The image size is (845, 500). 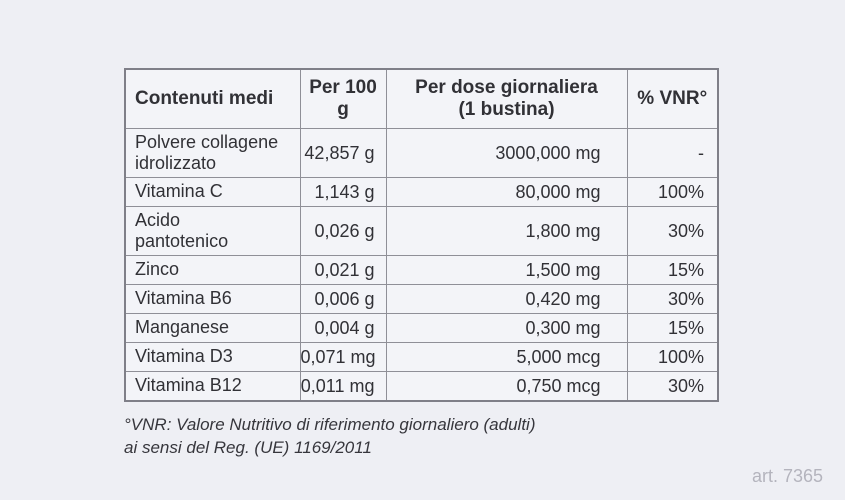 What do you see at coordinates (212, 191) in the screenshot?
I see `cell-nutrient-name: Vitamina C` at bounding box center [212, 191].